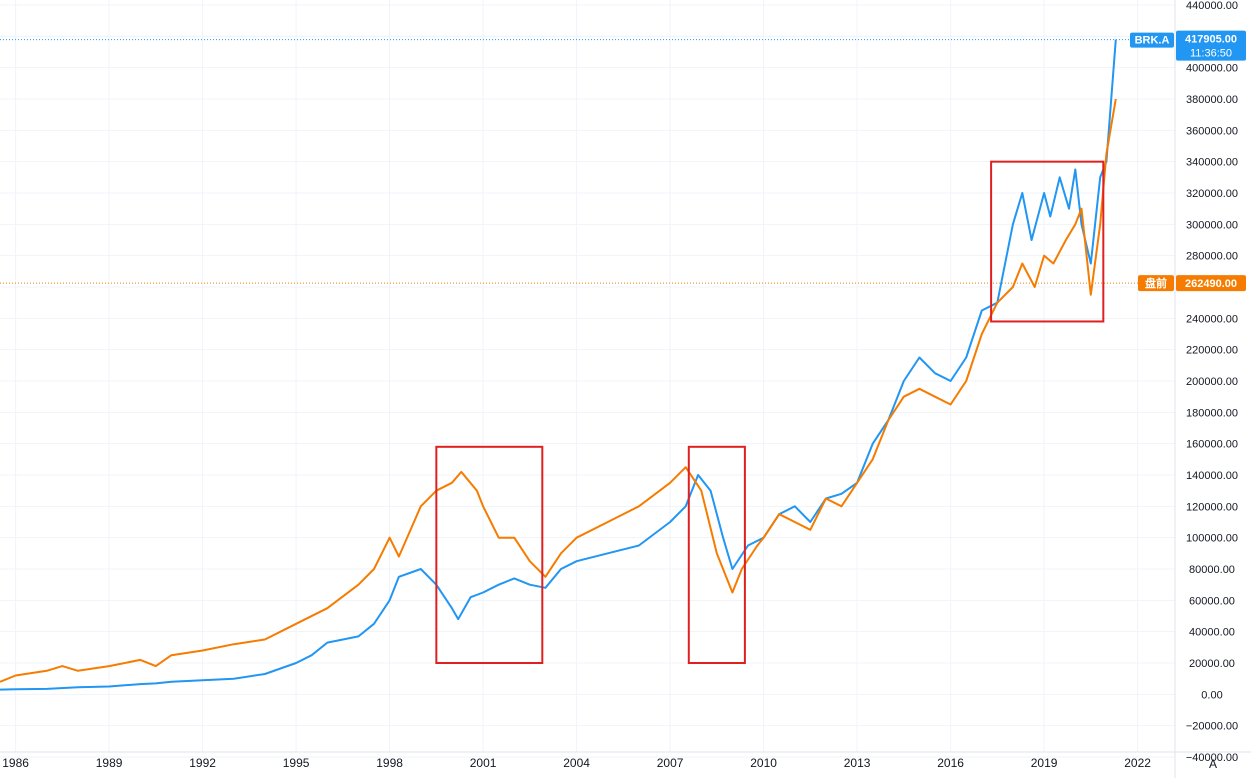 Image resolution: width=1251 pixels, height=778 pixels. I want to click on price-badges: BRK.A 417905.00 11:36:50 盘前 262490.00, so click(1188, 161).